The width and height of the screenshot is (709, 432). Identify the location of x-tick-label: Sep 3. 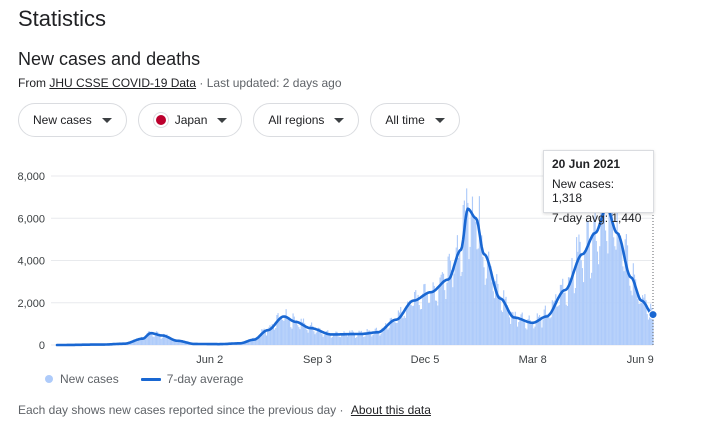
(317, 360).